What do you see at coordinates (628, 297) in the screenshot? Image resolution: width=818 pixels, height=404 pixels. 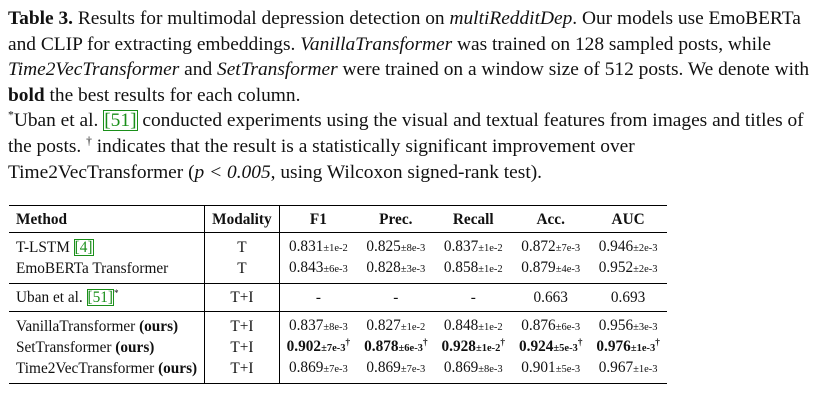 I see `auc-cell: 0.693` at bounding box center [628, 297].